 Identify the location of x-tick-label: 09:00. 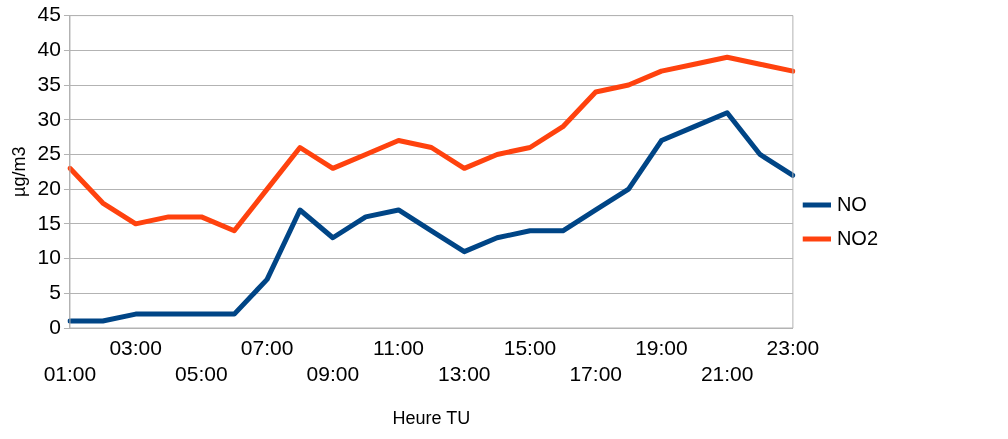
(333, 373).